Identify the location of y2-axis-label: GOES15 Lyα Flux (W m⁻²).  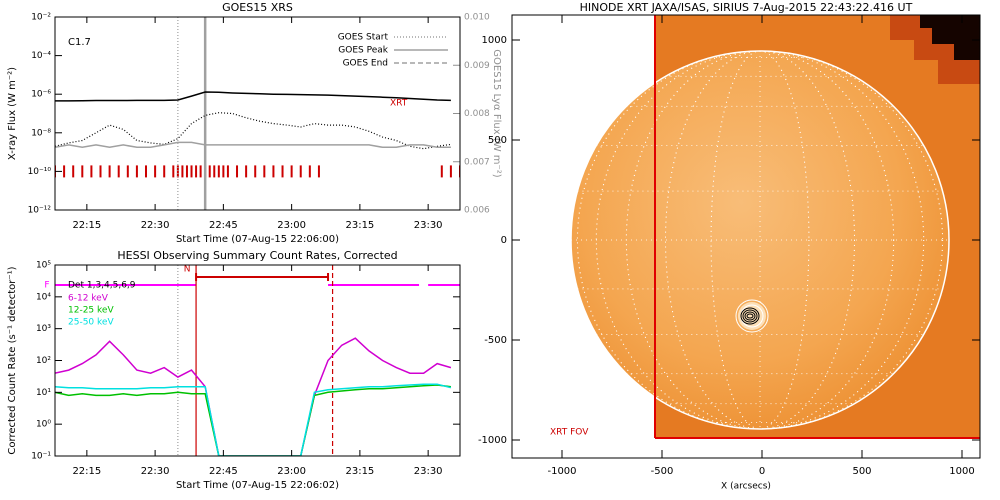
(496, 113).